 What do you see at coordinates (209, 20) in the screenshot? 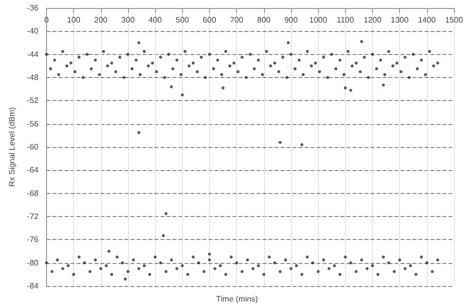
I see `x-tick-label: 600` at bounding box center [209, 20].